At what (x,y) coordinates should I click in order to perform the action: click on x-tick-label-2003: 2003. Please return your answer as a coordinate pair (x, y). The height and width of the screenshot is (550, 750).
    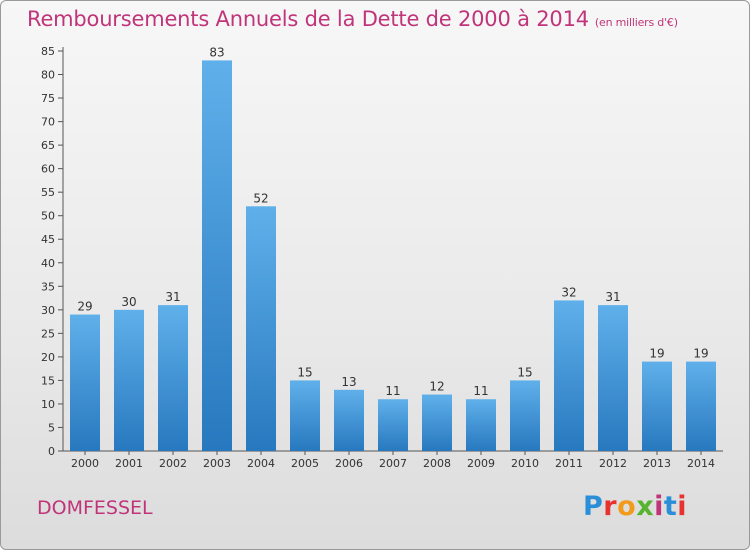
    Looking at the image, I should click on (217, 463).